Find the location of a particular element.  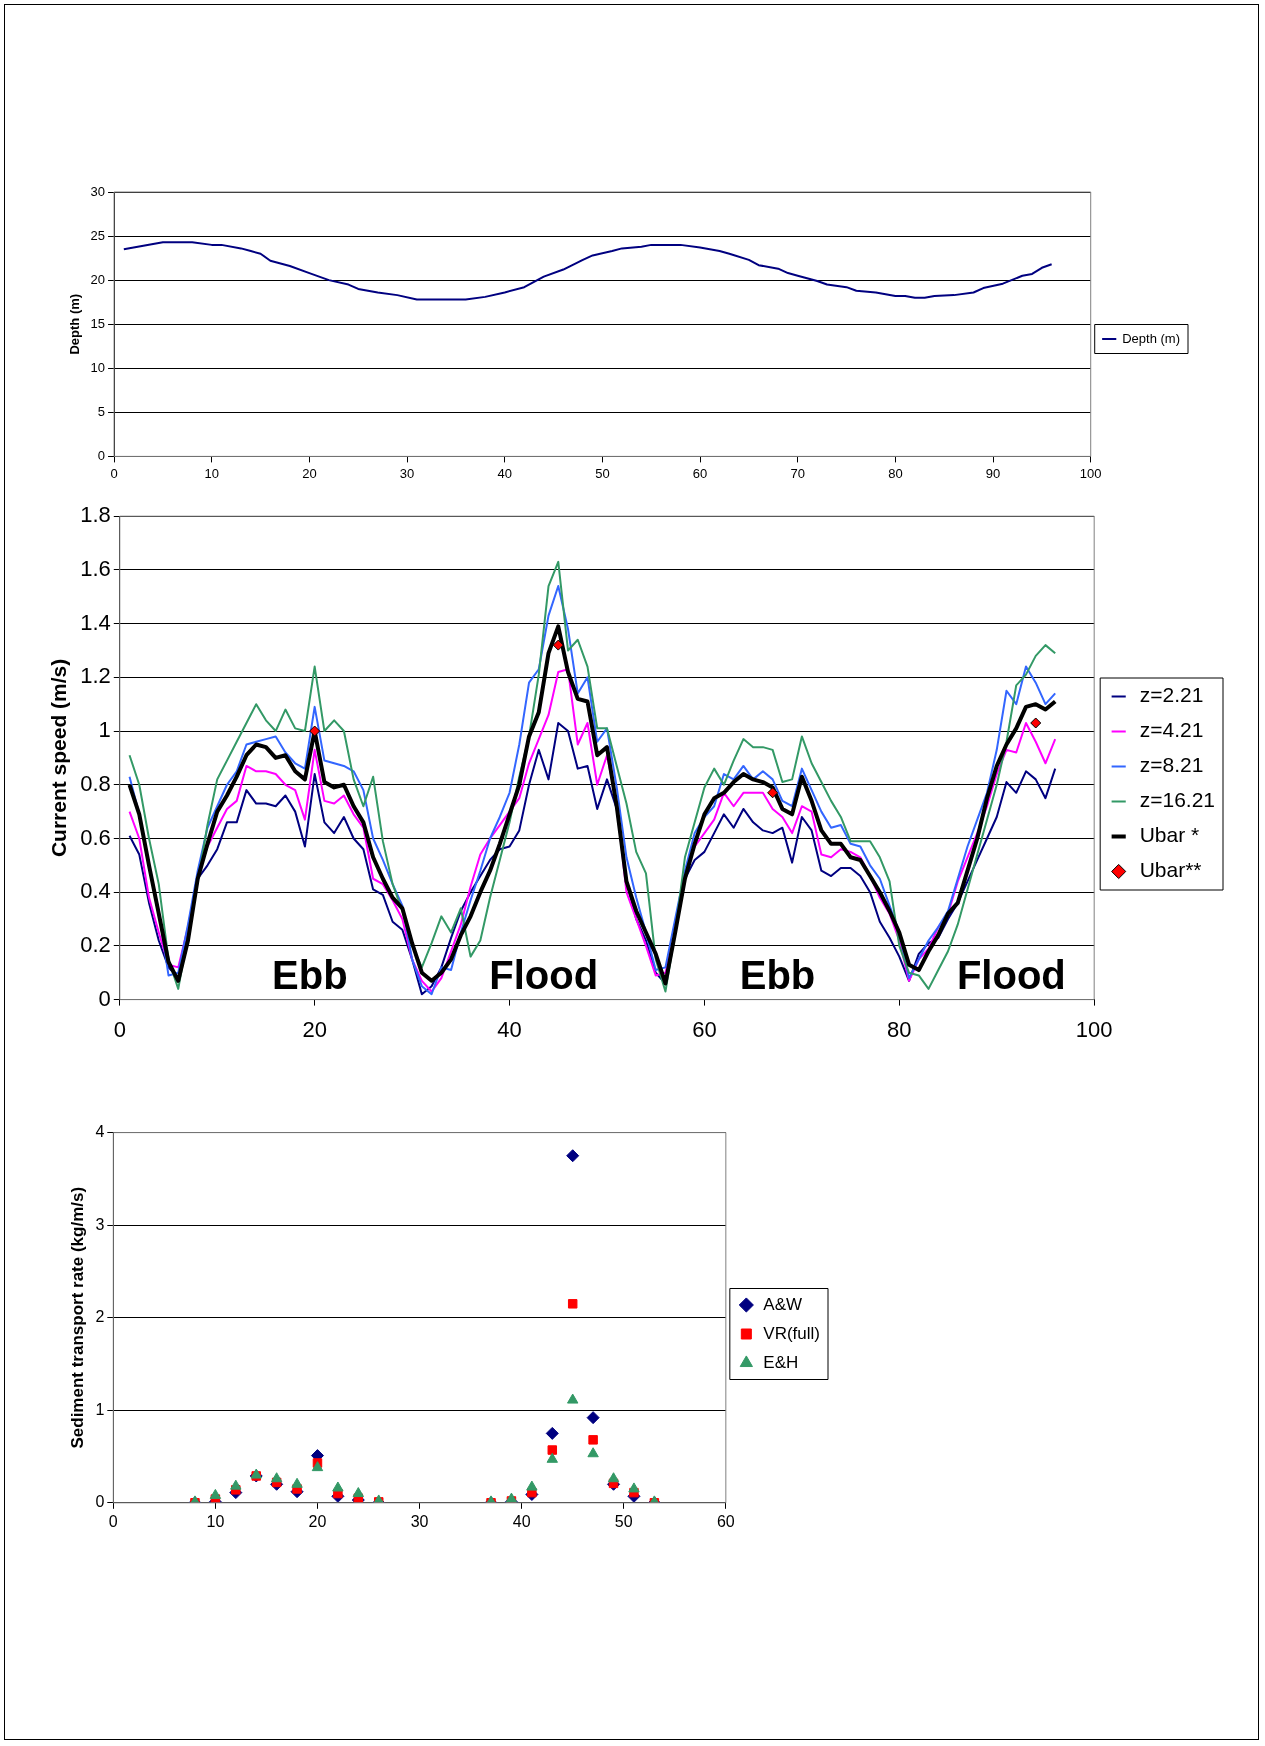

y-tick-label: 15 is located at coordinates (98, 323).